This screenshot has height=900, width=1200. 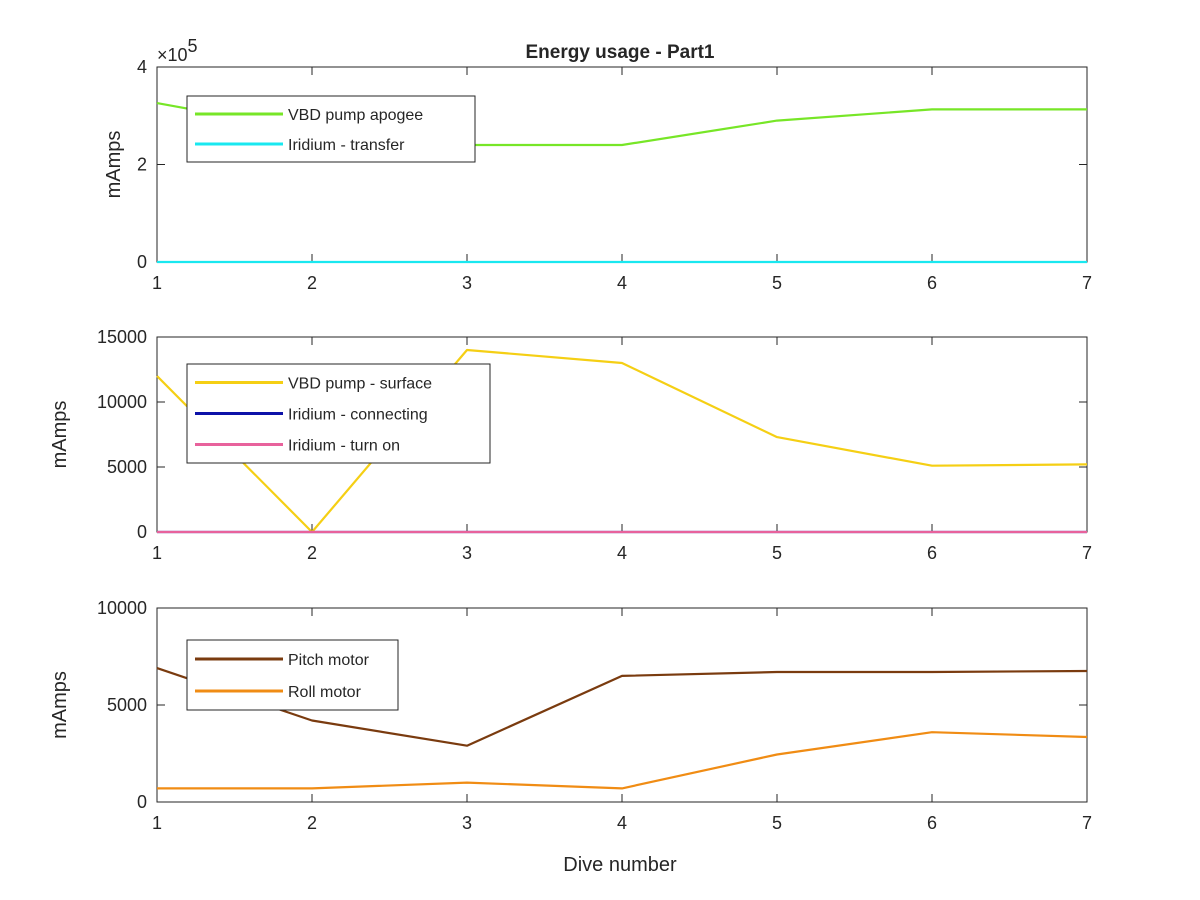 What do you see at coordinates (142, 165) in the screenshot?
I see `y-tick-label: 2` at bounding box center [142, 165].